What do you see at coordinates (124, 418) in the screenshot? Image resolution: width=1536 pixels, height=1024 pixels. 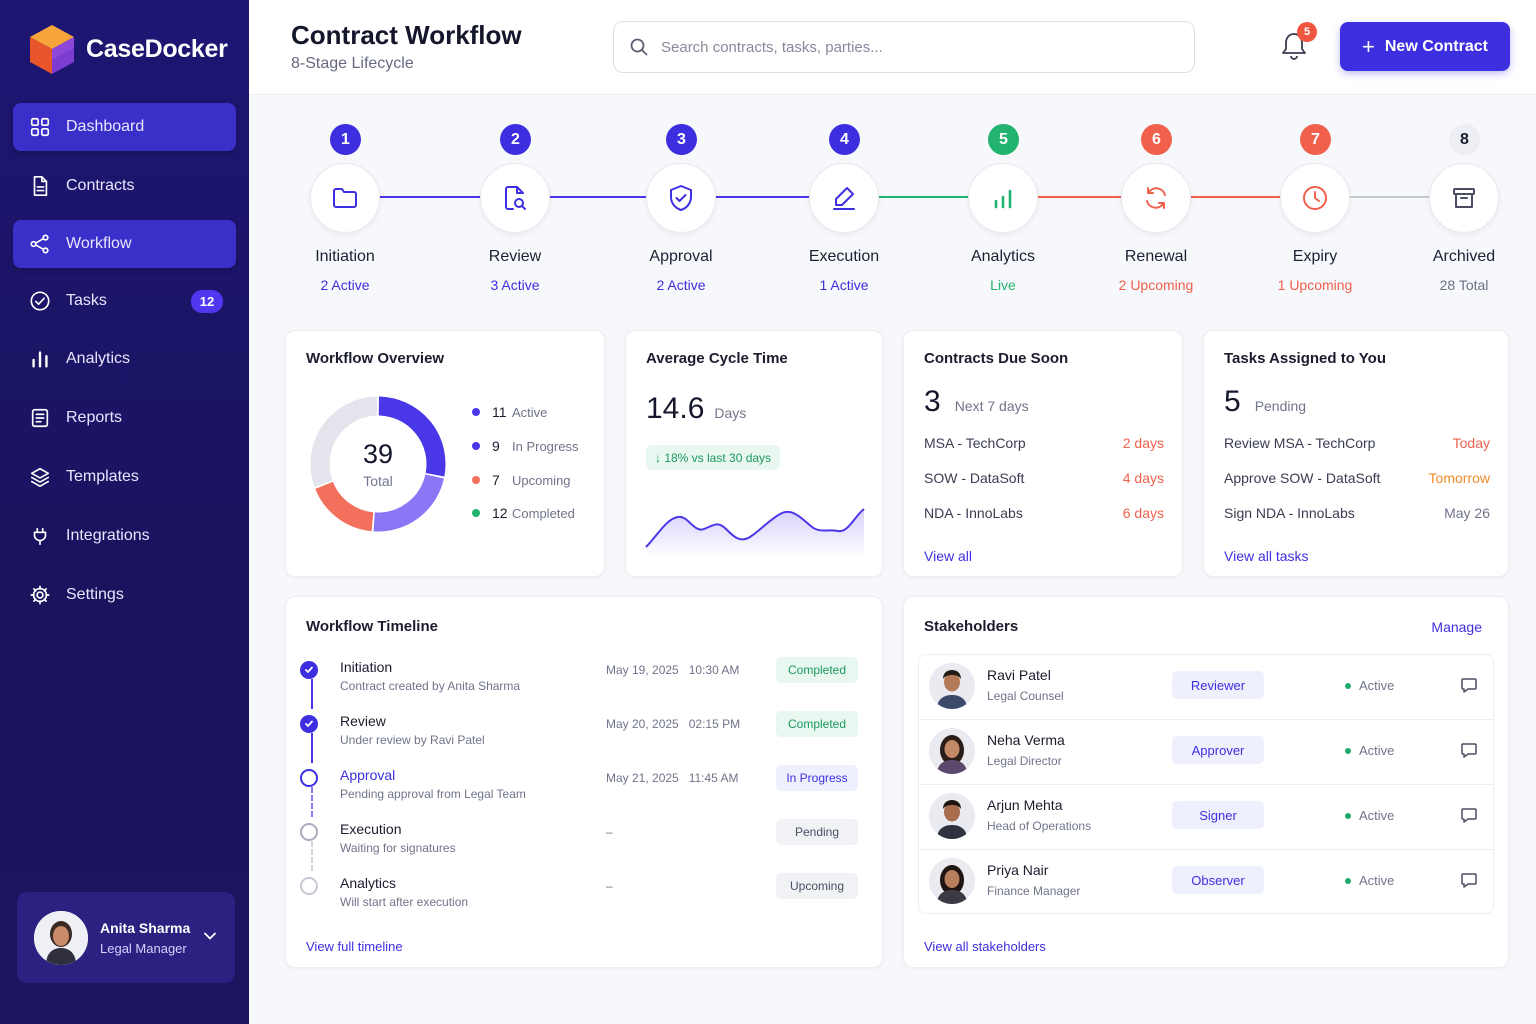 I see `sidebar-item-reports: Reports` at bounding box center [124, 418].